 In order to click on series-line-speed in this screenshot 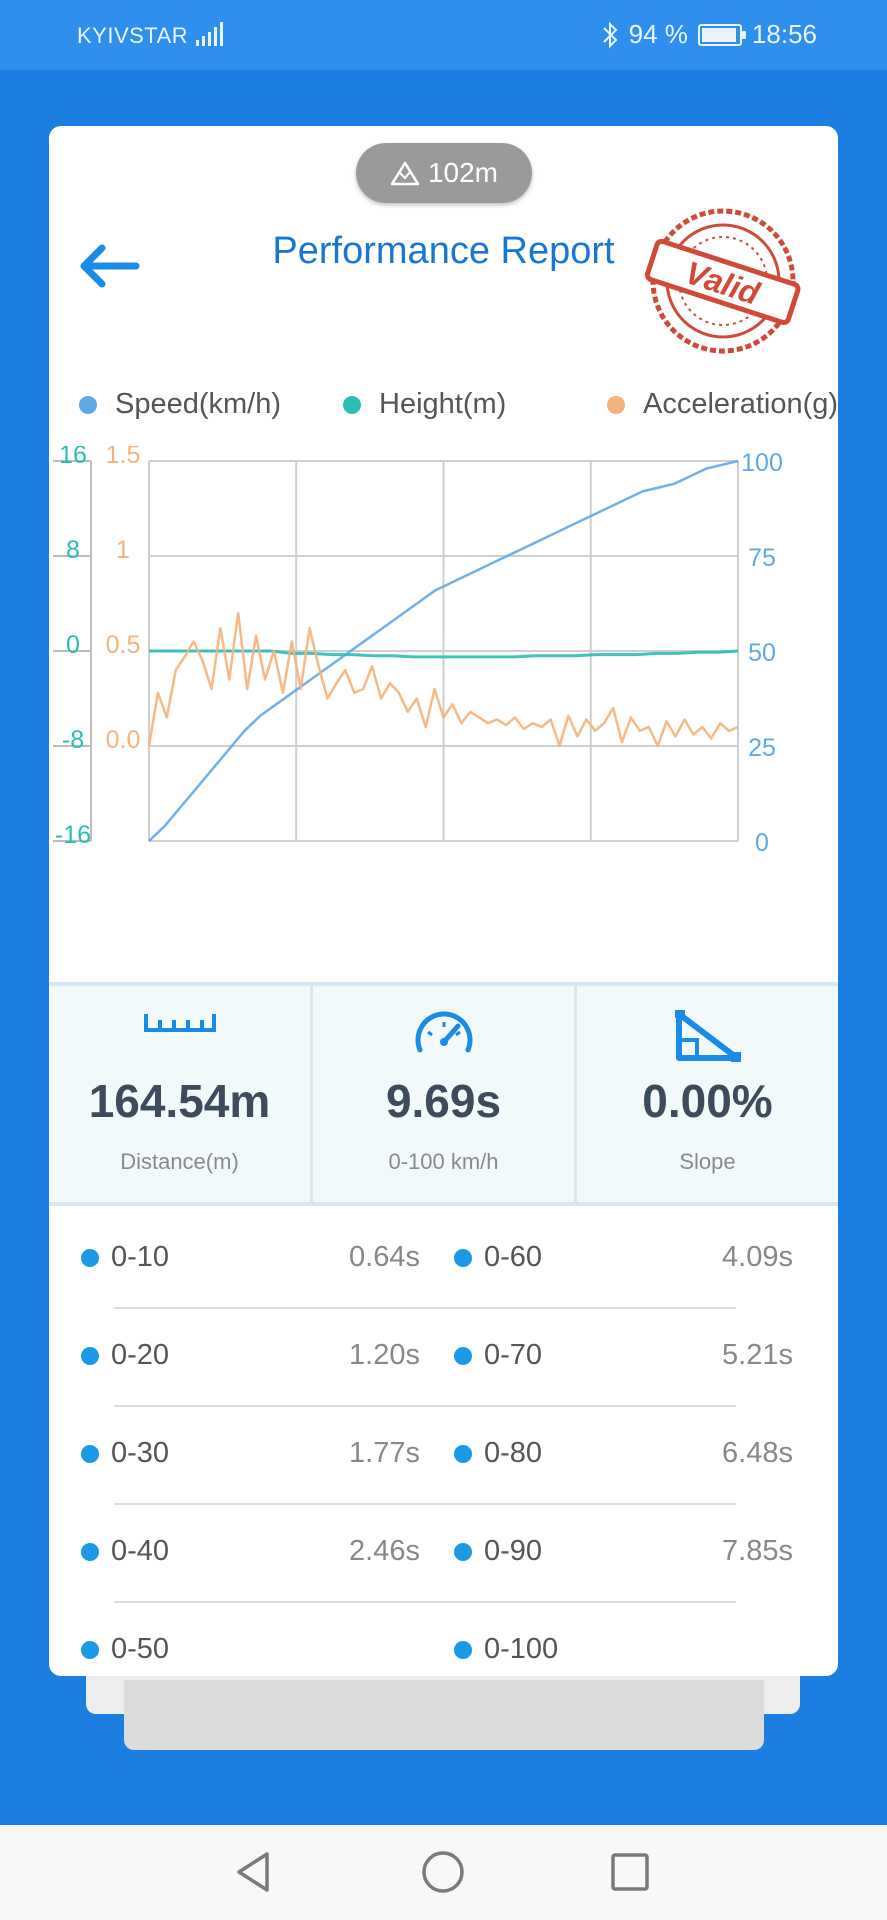, I will do `click(443, 650)`.